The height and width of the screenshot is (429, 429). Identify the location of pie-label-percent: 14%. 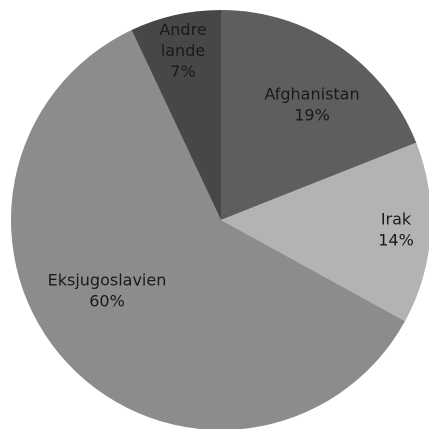
(396, 240).